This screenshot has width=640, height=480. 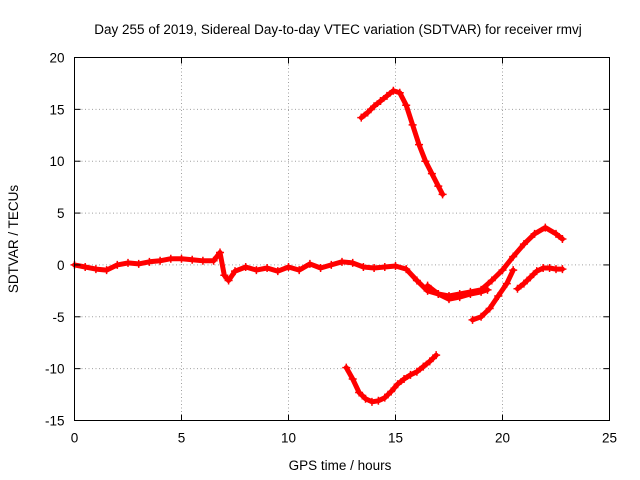 What do you see at coordinates (55, 240) in the screenshot?
I see `y-tick-labels: -15 -10 -5 0 5 10 15 20` at bounding box center [55, 240].